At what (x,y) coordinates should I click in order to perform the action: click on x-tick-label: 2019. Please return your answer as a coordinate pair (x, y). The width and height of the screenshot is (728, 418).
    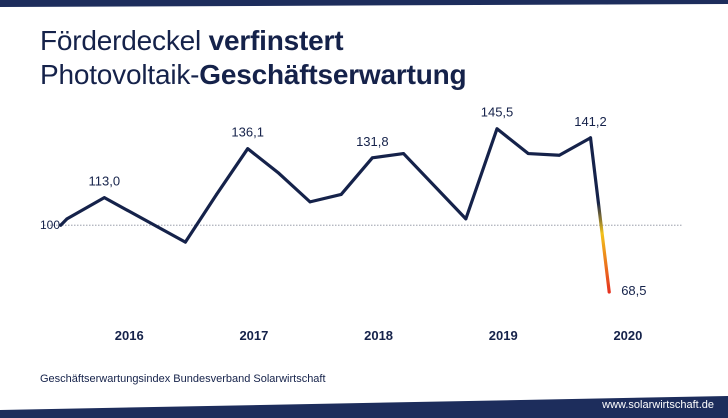
    Looking at the image, I should click on (503, 335).